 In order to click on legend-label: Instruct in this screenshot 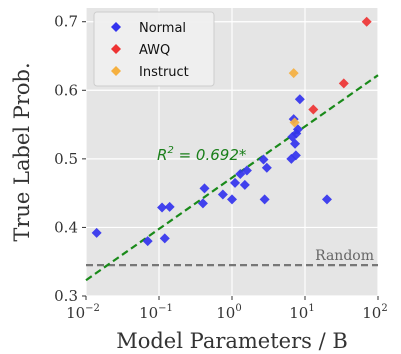, I will do `click(164, 72)`.